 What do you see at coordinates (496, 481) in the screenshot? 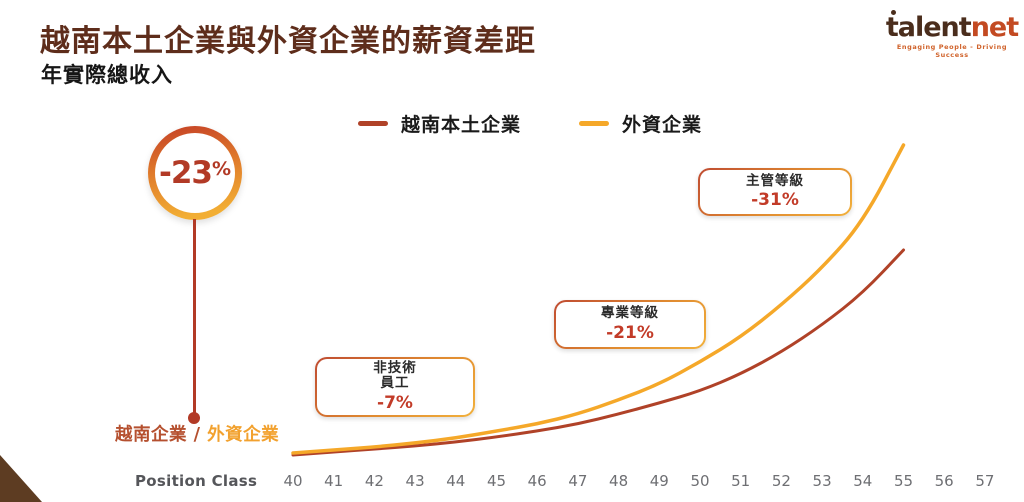
I see `x-tick: 45` at bounding box center [496, 481].